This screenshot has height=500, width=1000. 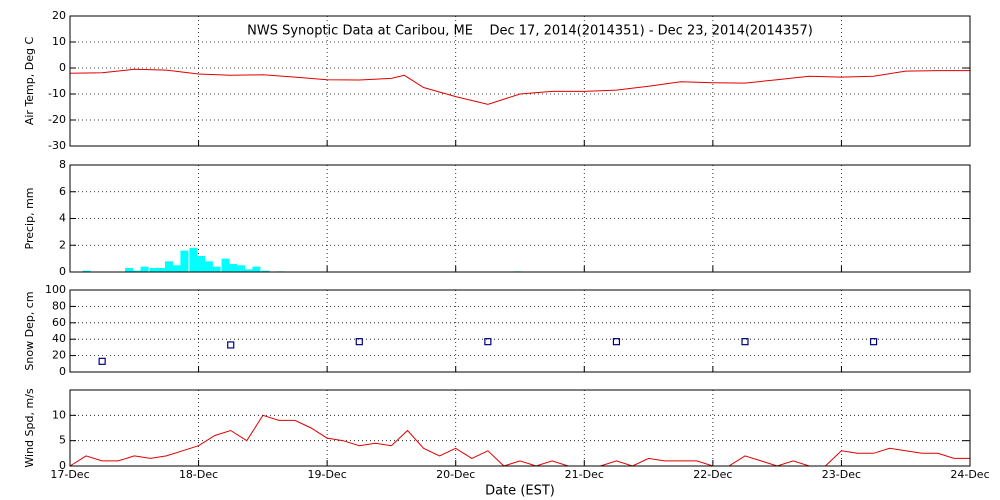 I want to click on y-tick-label: -10, so click(x=57, y=93).